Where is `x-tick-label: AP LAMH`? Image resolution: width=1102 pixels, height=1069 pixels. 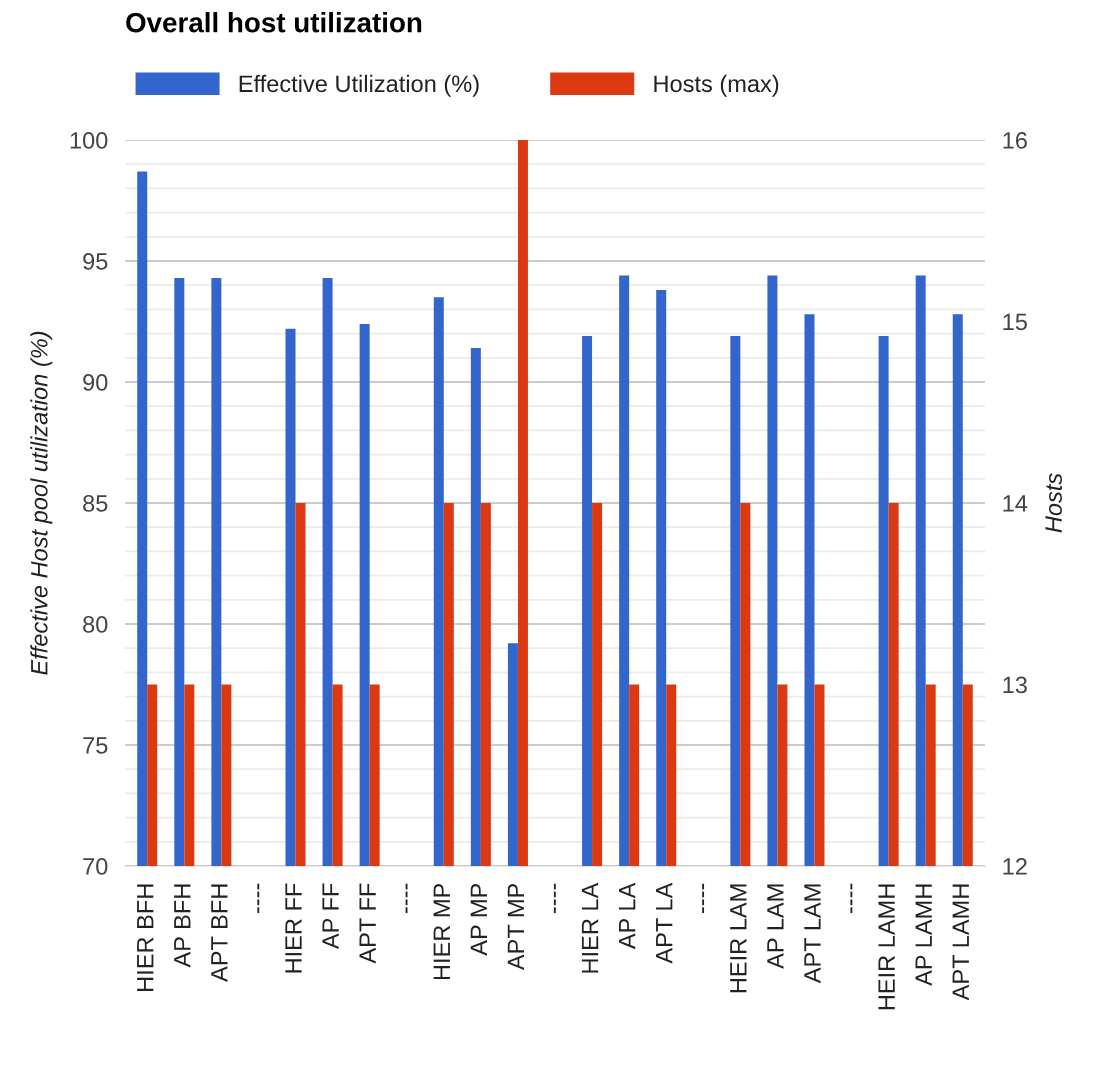
x-tick-label: AP LAMH is located at coordinates (923, 935).